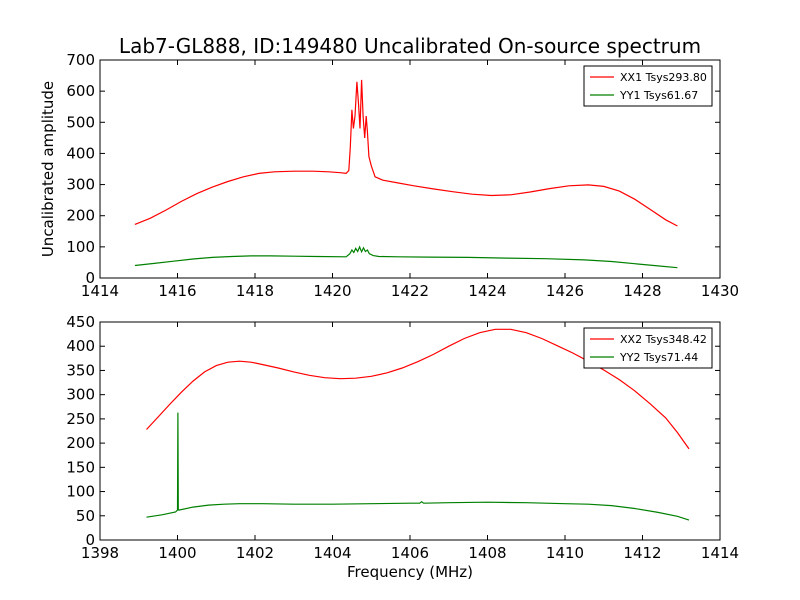  Describe the element at coordinates (410, 553) in the screenshot. I see `x-tick-label: 1406` at that location.